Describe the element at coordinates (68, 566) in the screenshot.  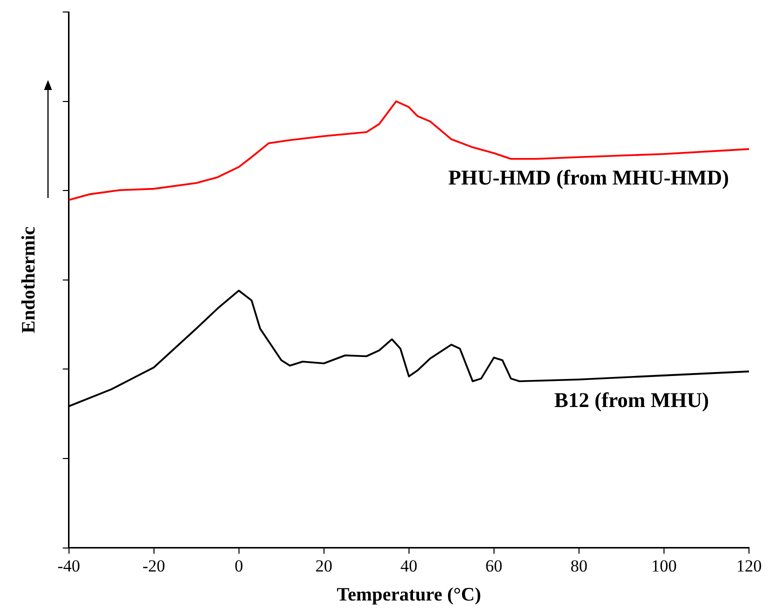
I see `x-tick-label: -40` at that location.